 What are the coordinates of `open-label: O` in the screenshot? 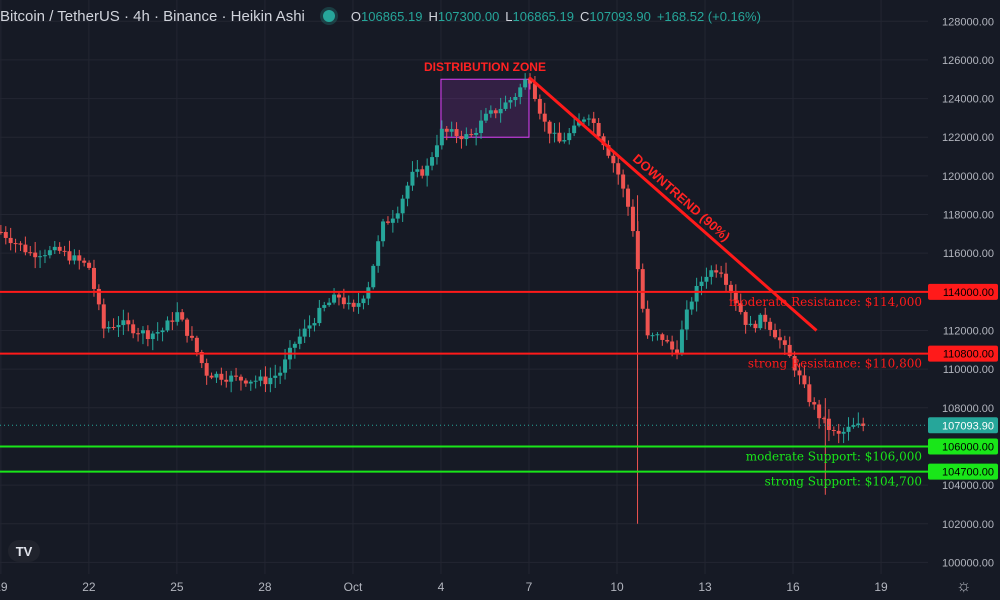 It's located at (355, 16).